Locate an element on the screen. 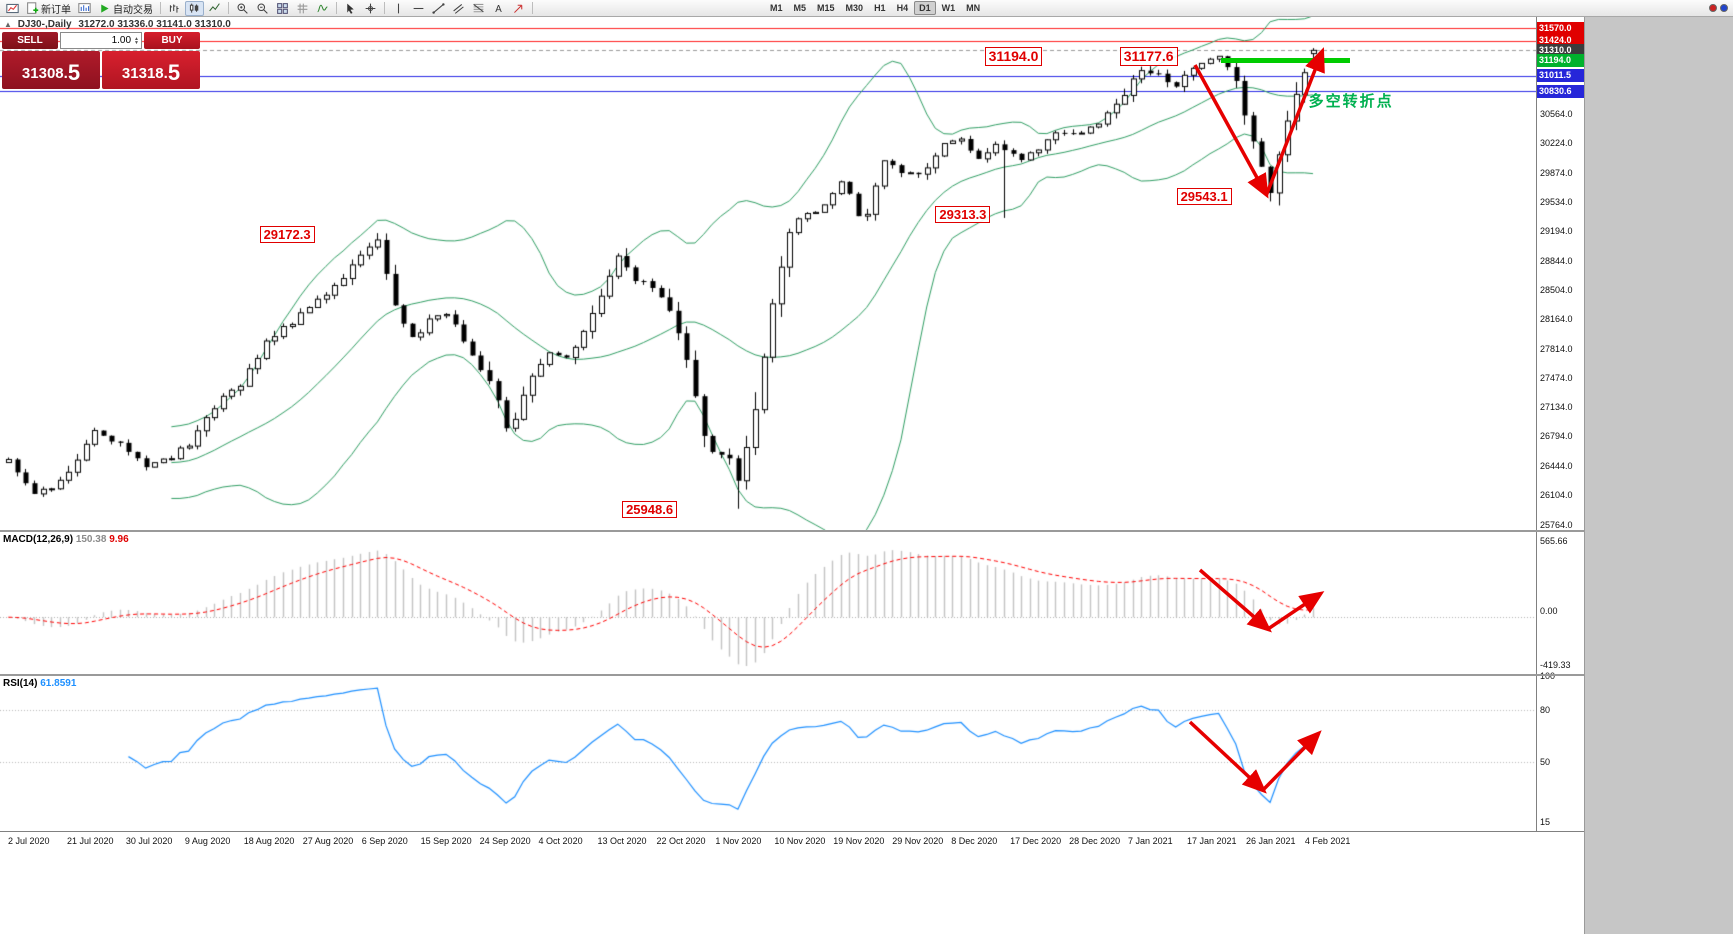  timeframe-d1: D1 is located at coordinates (925, 8).